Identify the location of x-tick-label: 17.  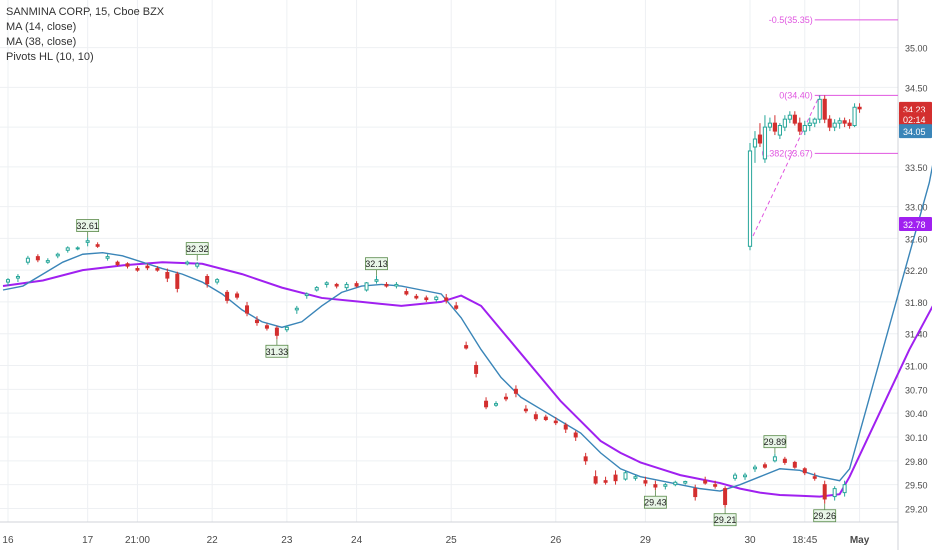
(88, 540).